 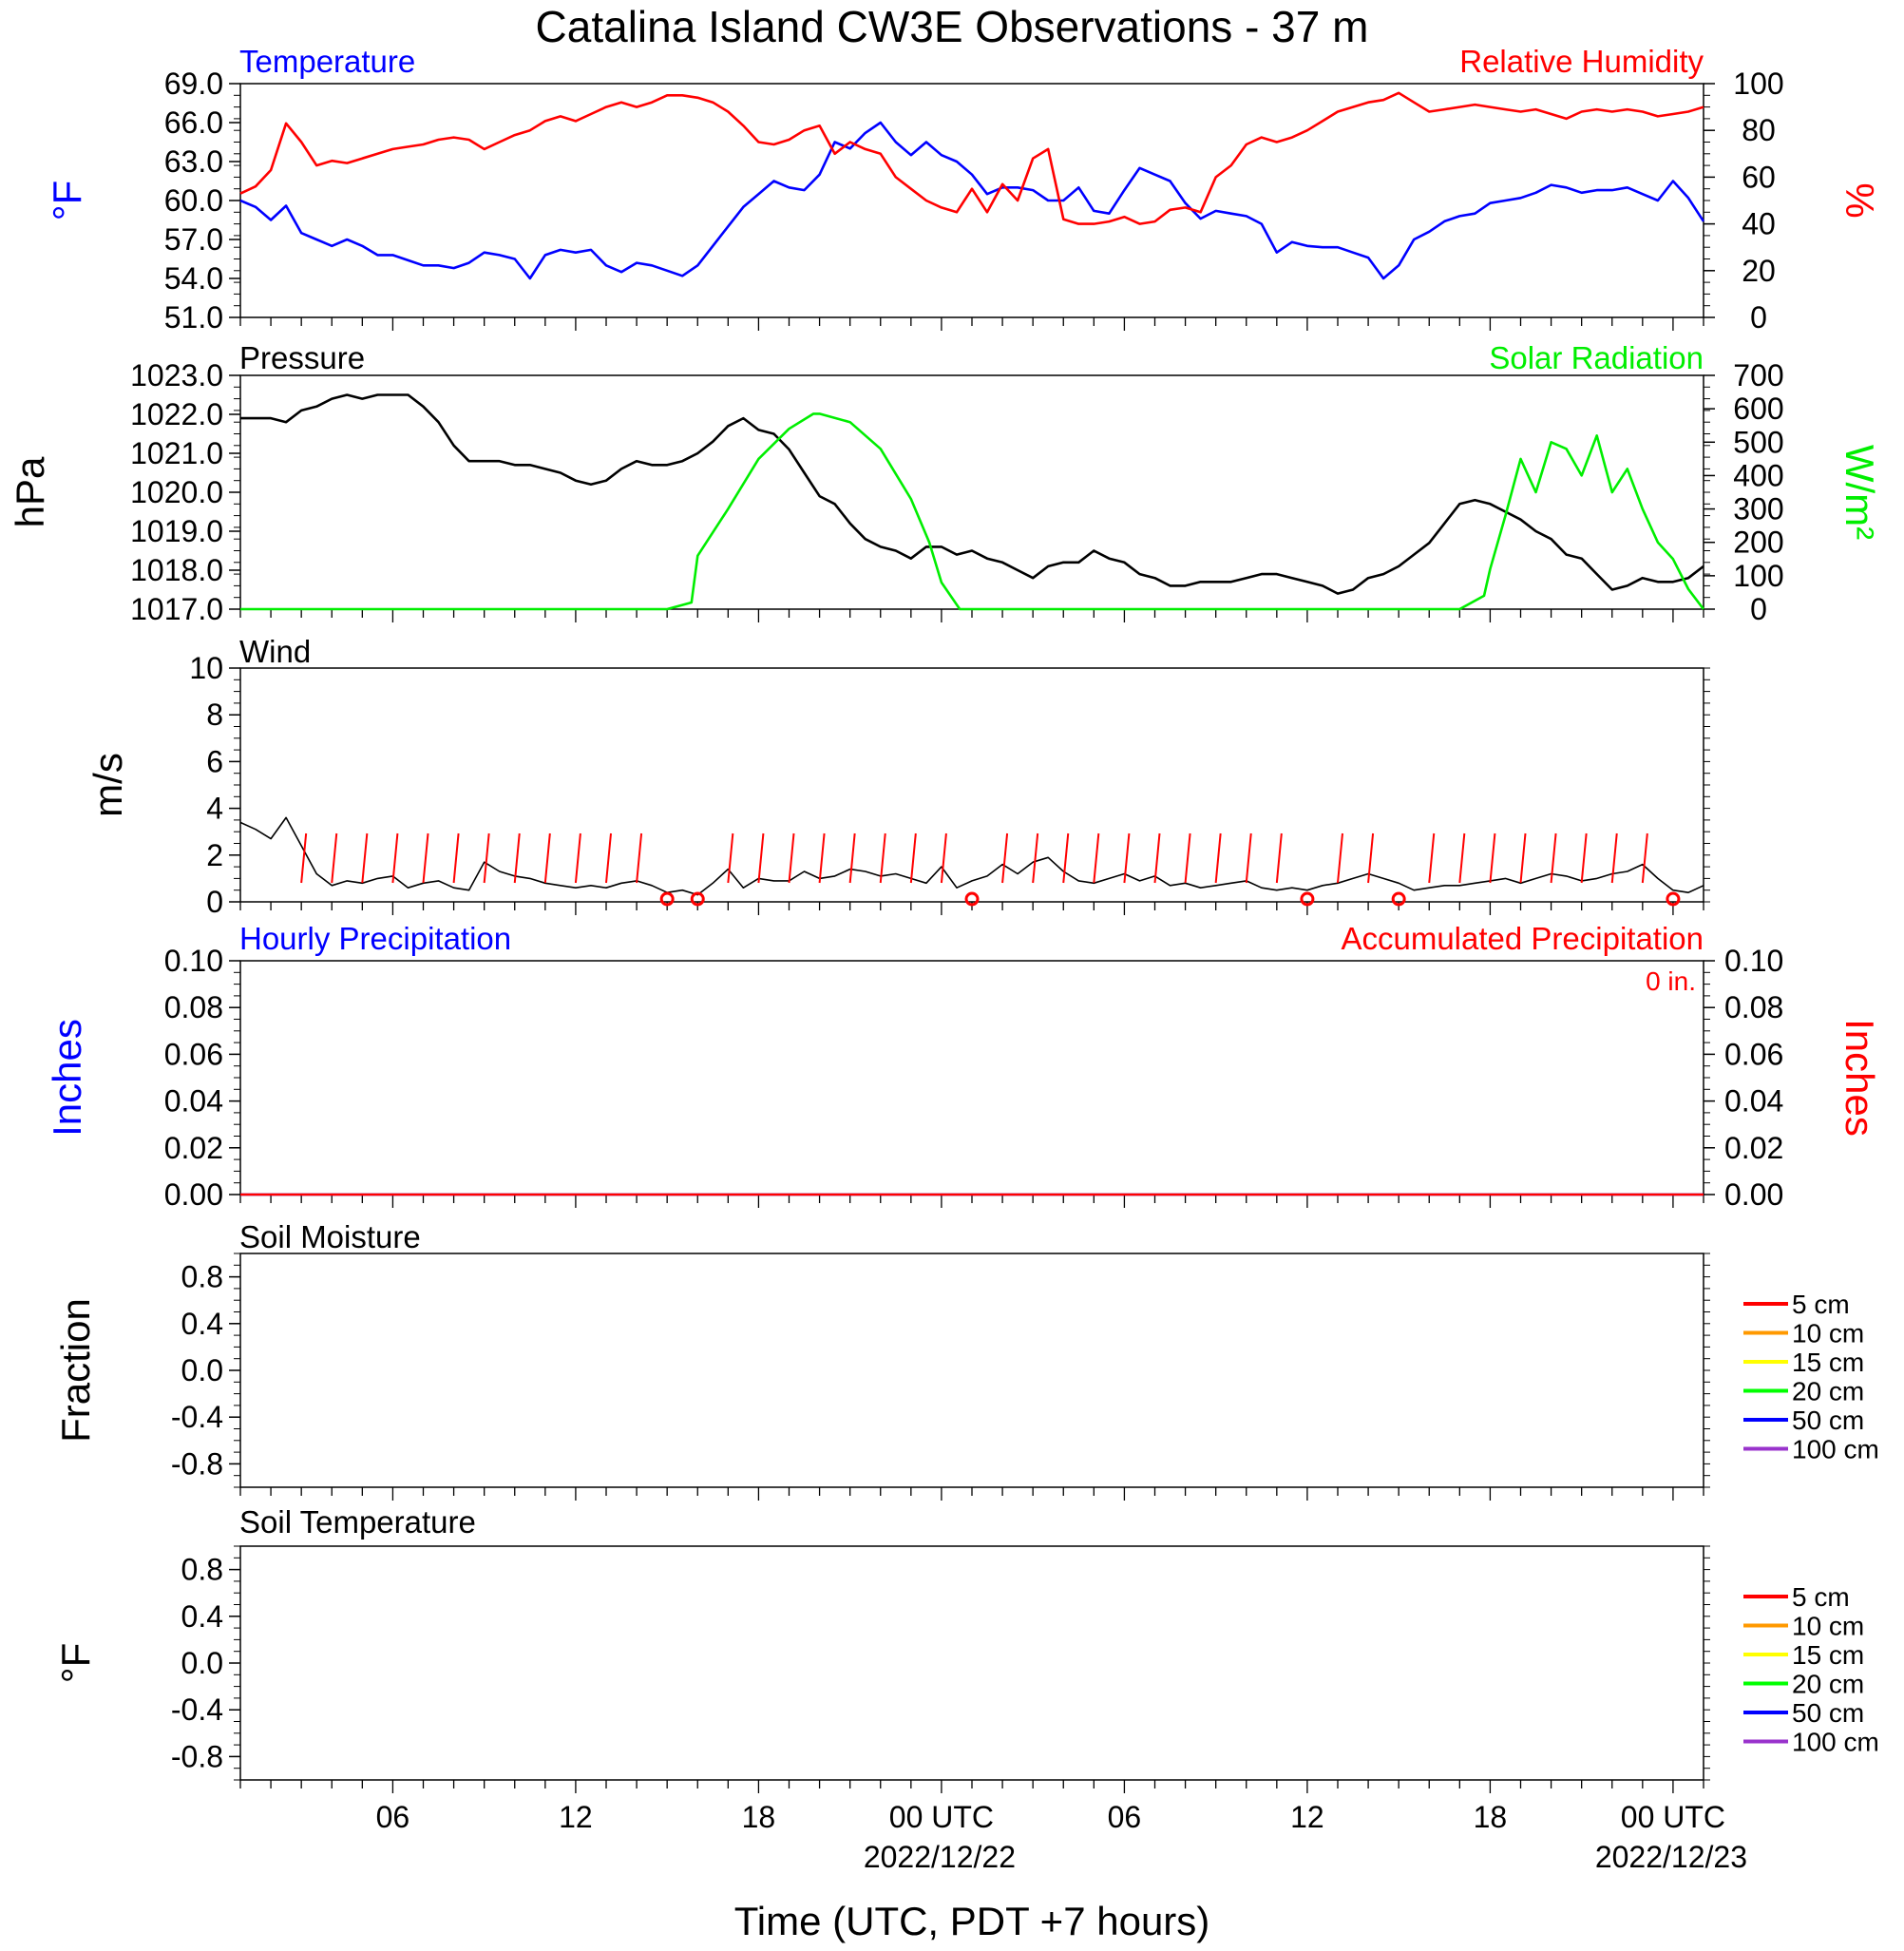 I want to click on solar-unit: W/m², so click(x=1859, y=492).